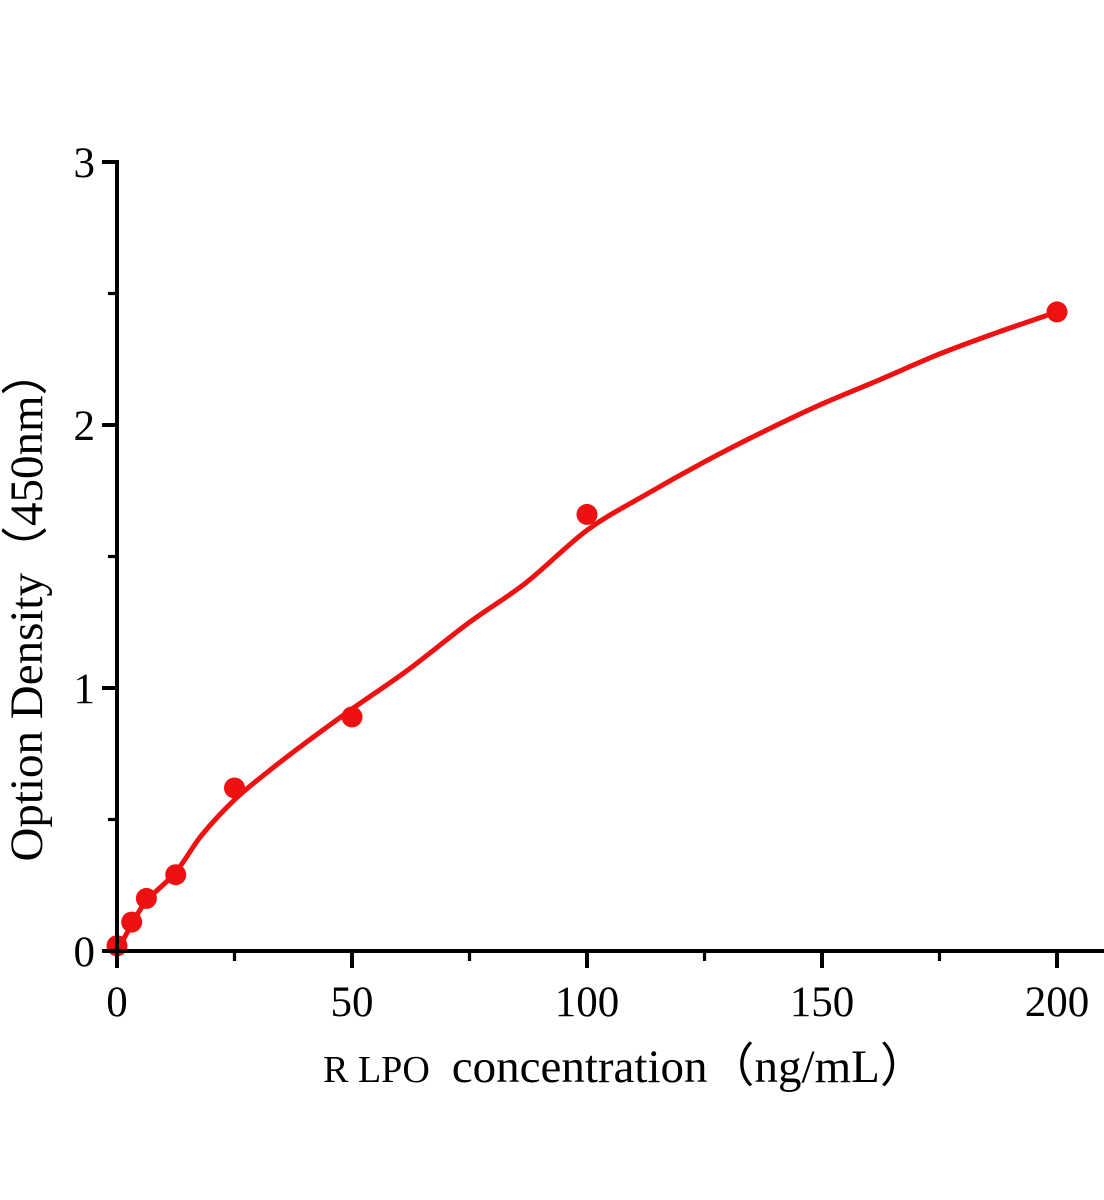 The image size is (1104, 1200). I want to click on x-axis-title-main: concentration（ng/mL）, so click(689, 1067).